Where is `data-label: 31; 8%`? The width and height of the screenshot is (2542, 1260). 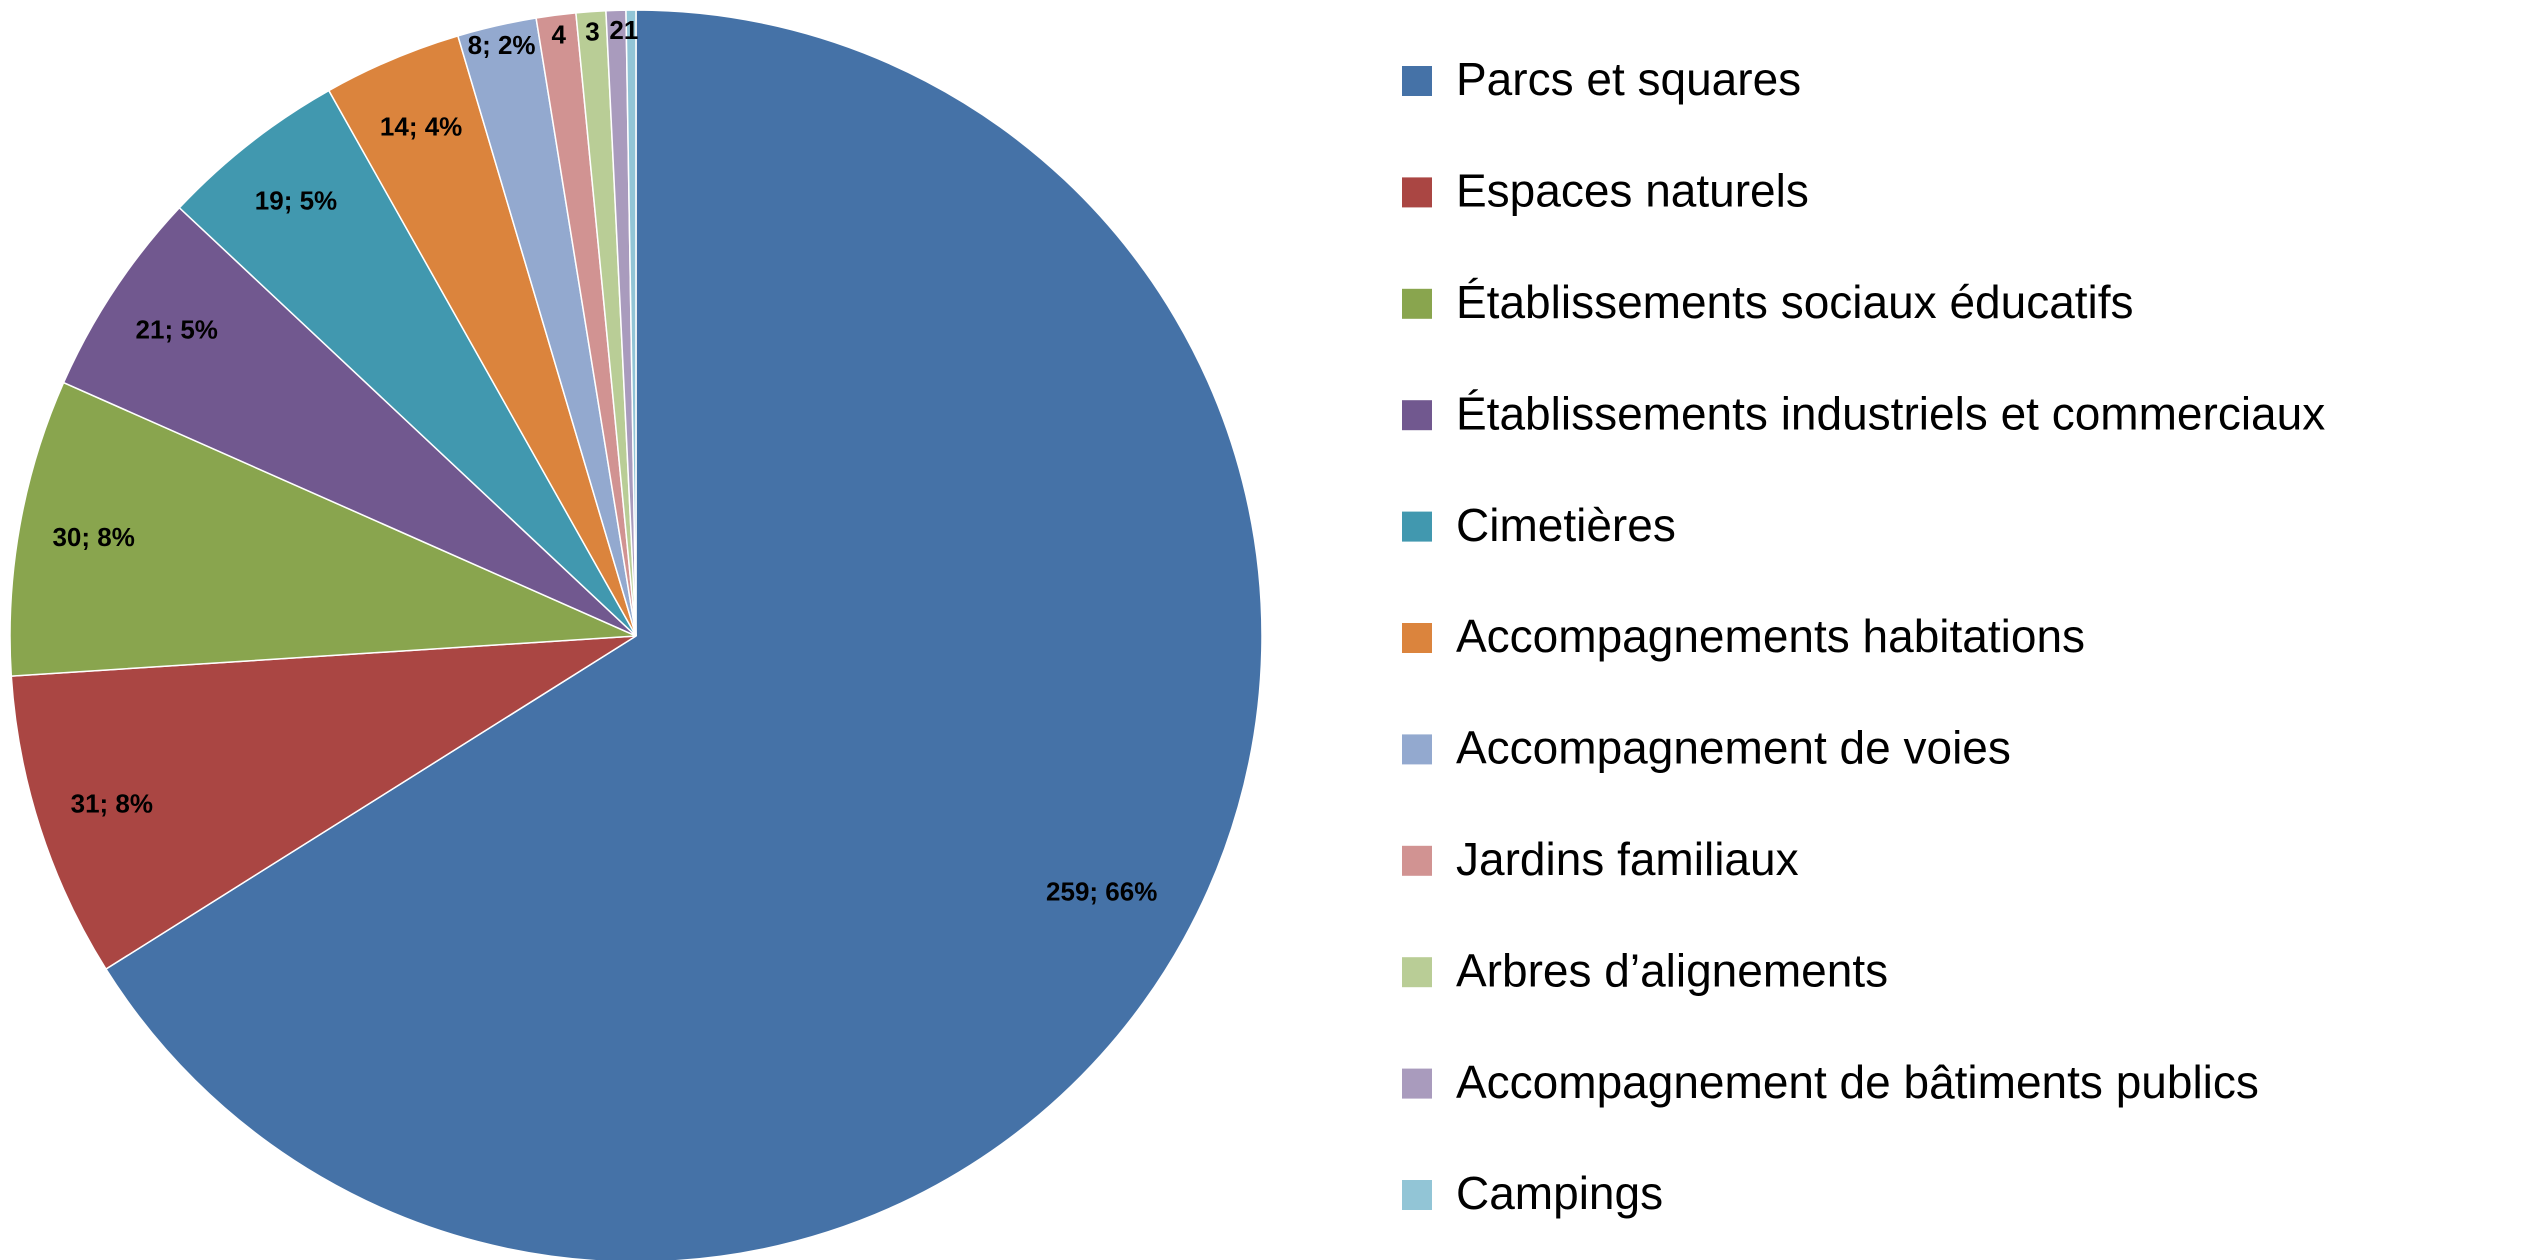
data-label: 31; 8% is located at coordinates (112, 803).